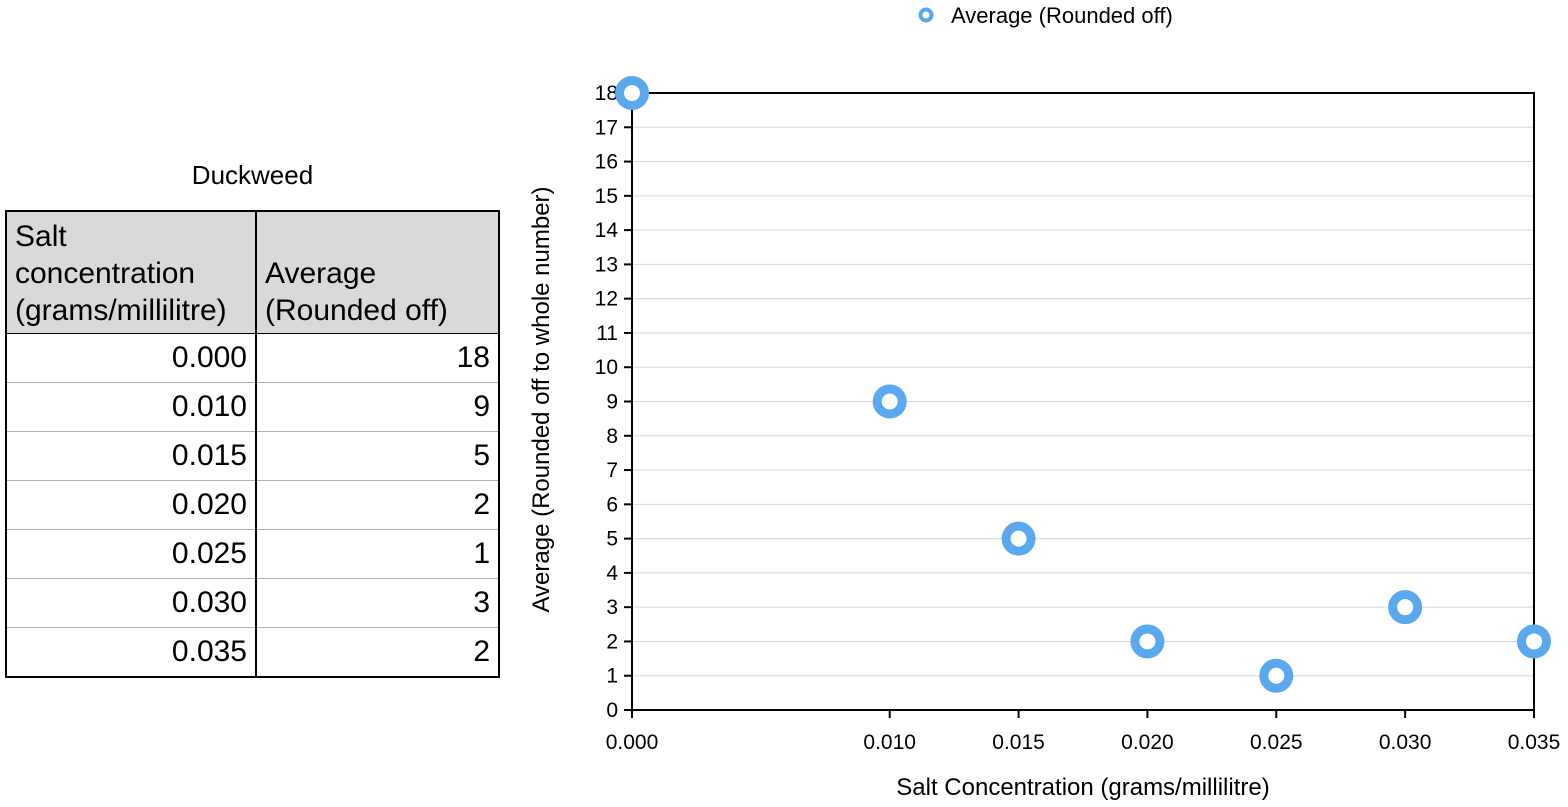 The image size is (1568, 807). I want to click on cell-average: 1, so click(377, 554).